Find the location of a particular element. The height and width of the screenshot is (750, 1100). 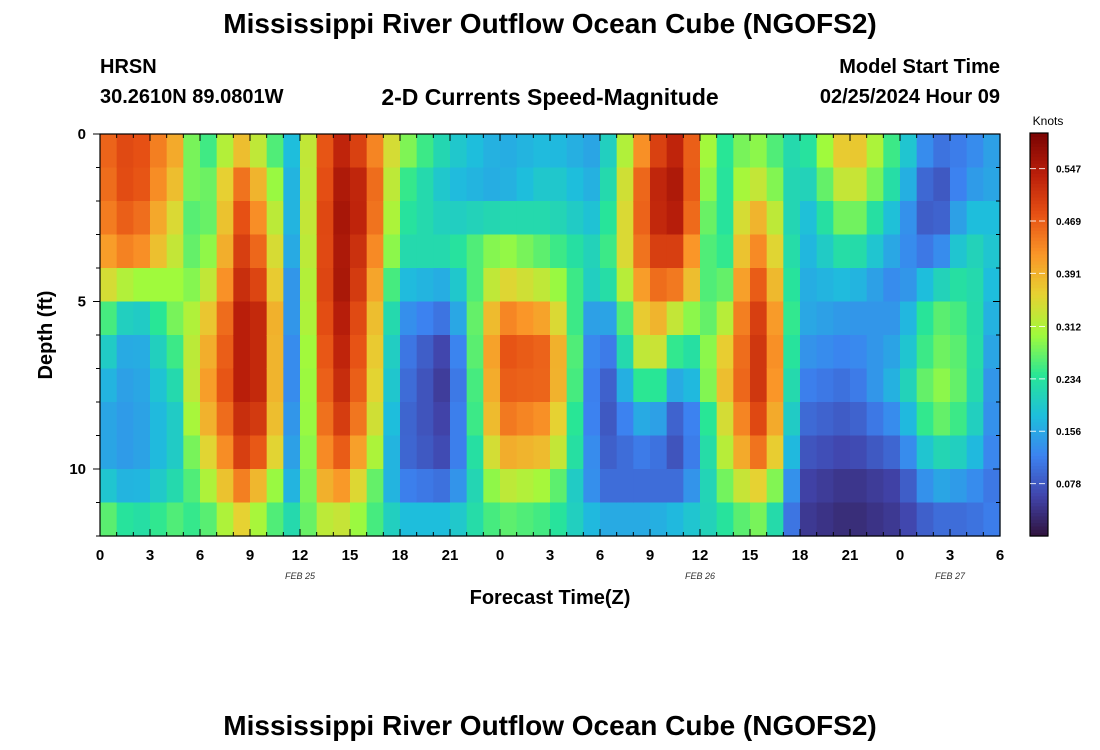

y-tick-label: 0 is located at coordinates (82, 134).